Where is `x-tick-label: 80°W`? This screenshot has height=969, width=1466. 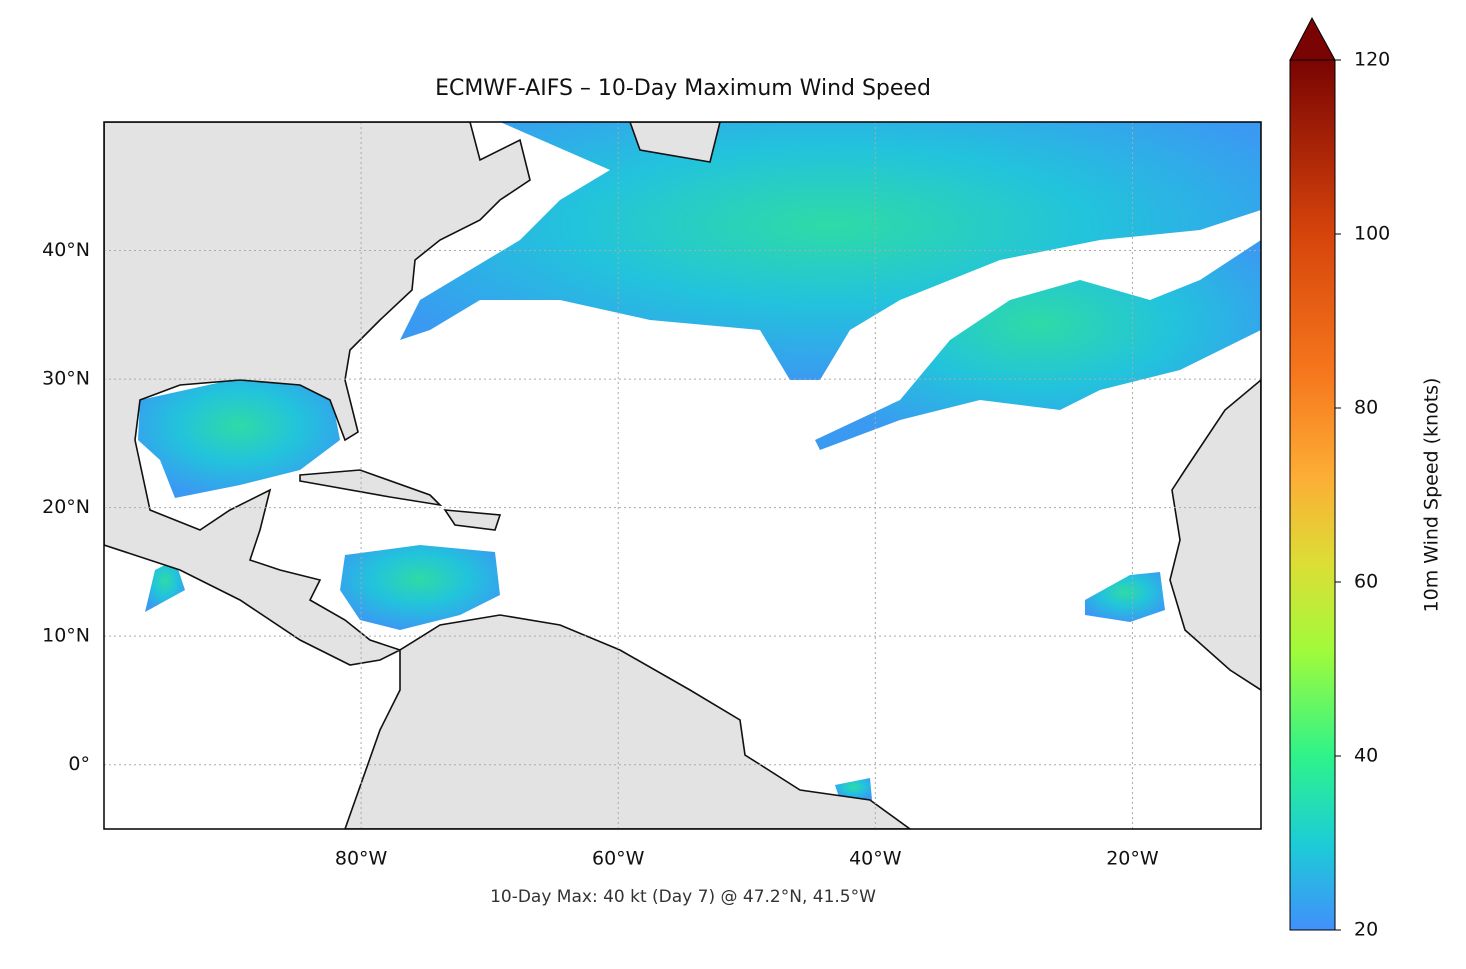
x-tick-label: 80°W is located at coordinates (361, 859).